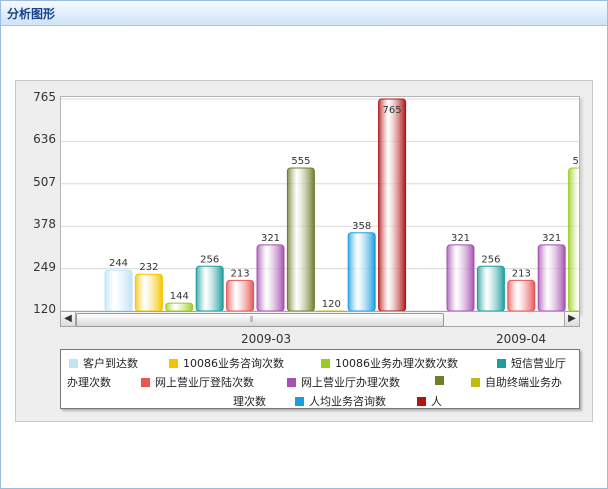  Describe the element at coordinates (44, 97) in the screenshot. I see `y-tick-label: 765` at that location.